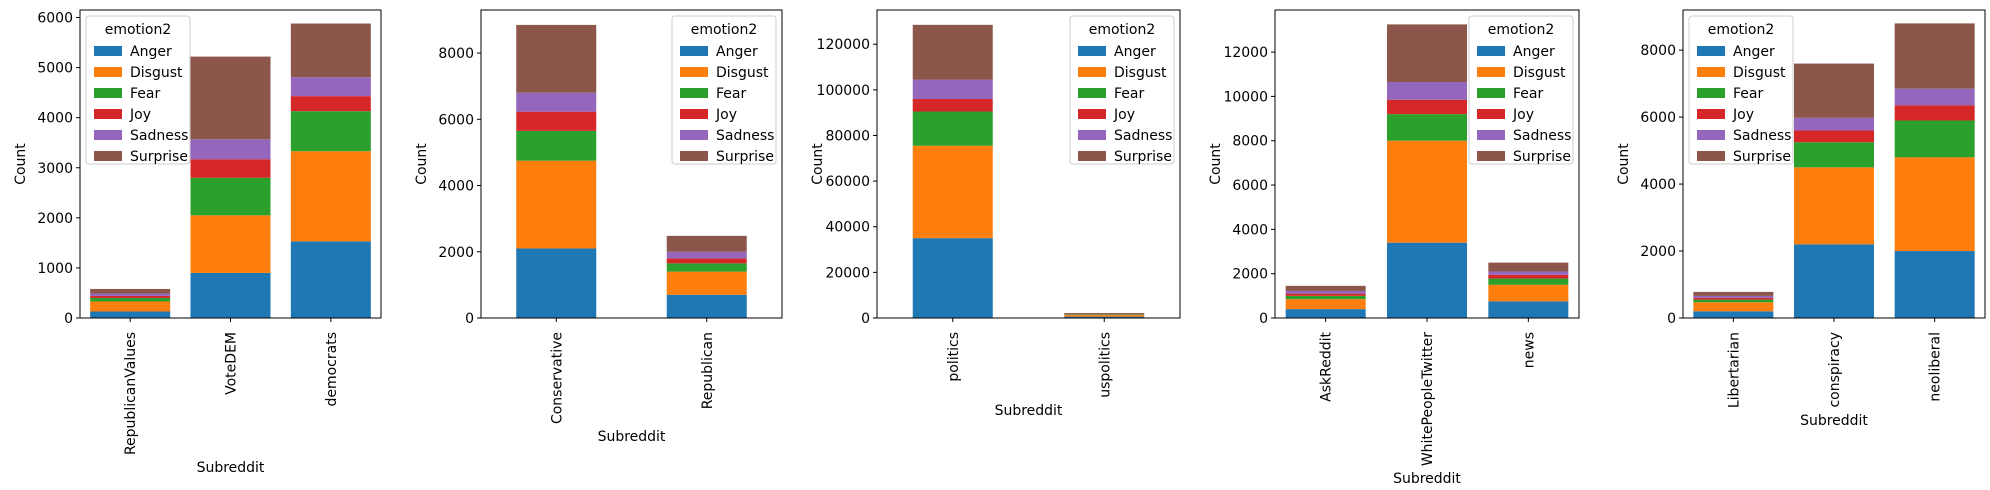 This screenshot has width=1990, height=490. I want to click on bar-segment-anger-conspiracy, so click(1834, 281).